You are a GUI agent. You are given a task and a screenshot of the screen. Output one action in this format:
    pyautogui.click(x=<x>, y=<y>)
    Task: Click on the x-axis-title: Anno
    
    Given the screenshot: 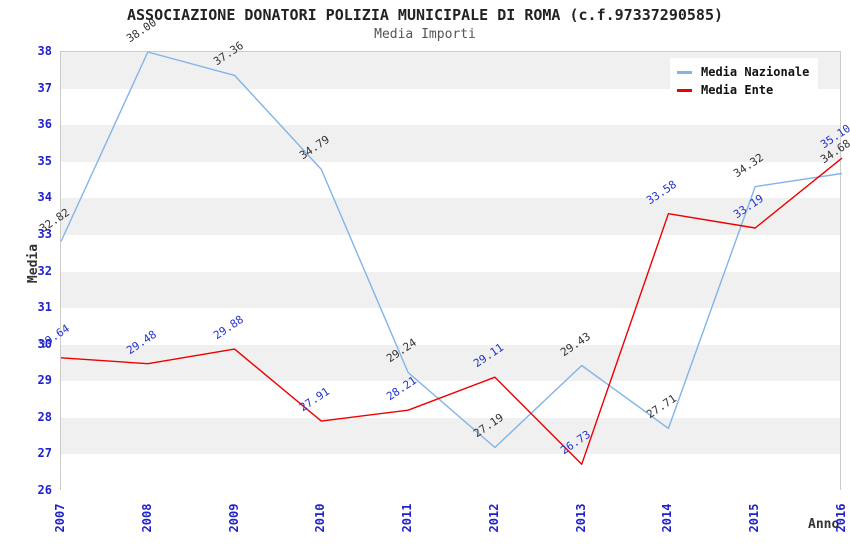 What is the action you would take?
    pyautogui.click(x=824, y=524)
    